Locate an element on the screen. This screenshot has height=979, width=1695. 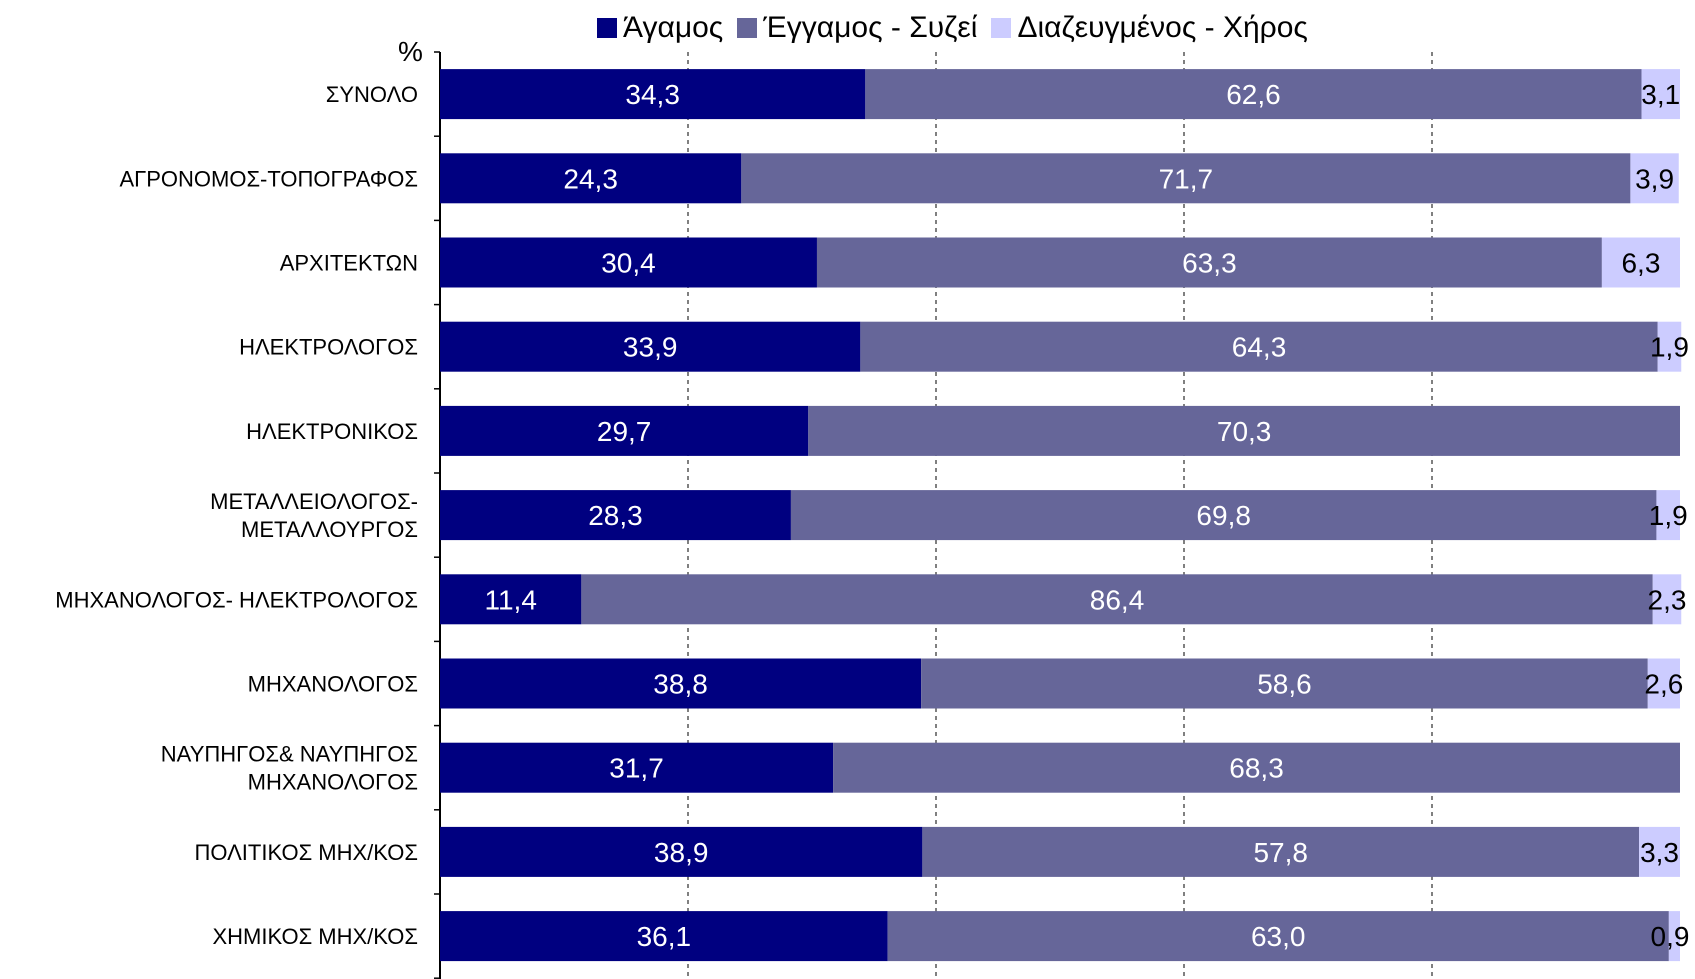
data-label: 2,3 is located at coordinates (1667, 599).